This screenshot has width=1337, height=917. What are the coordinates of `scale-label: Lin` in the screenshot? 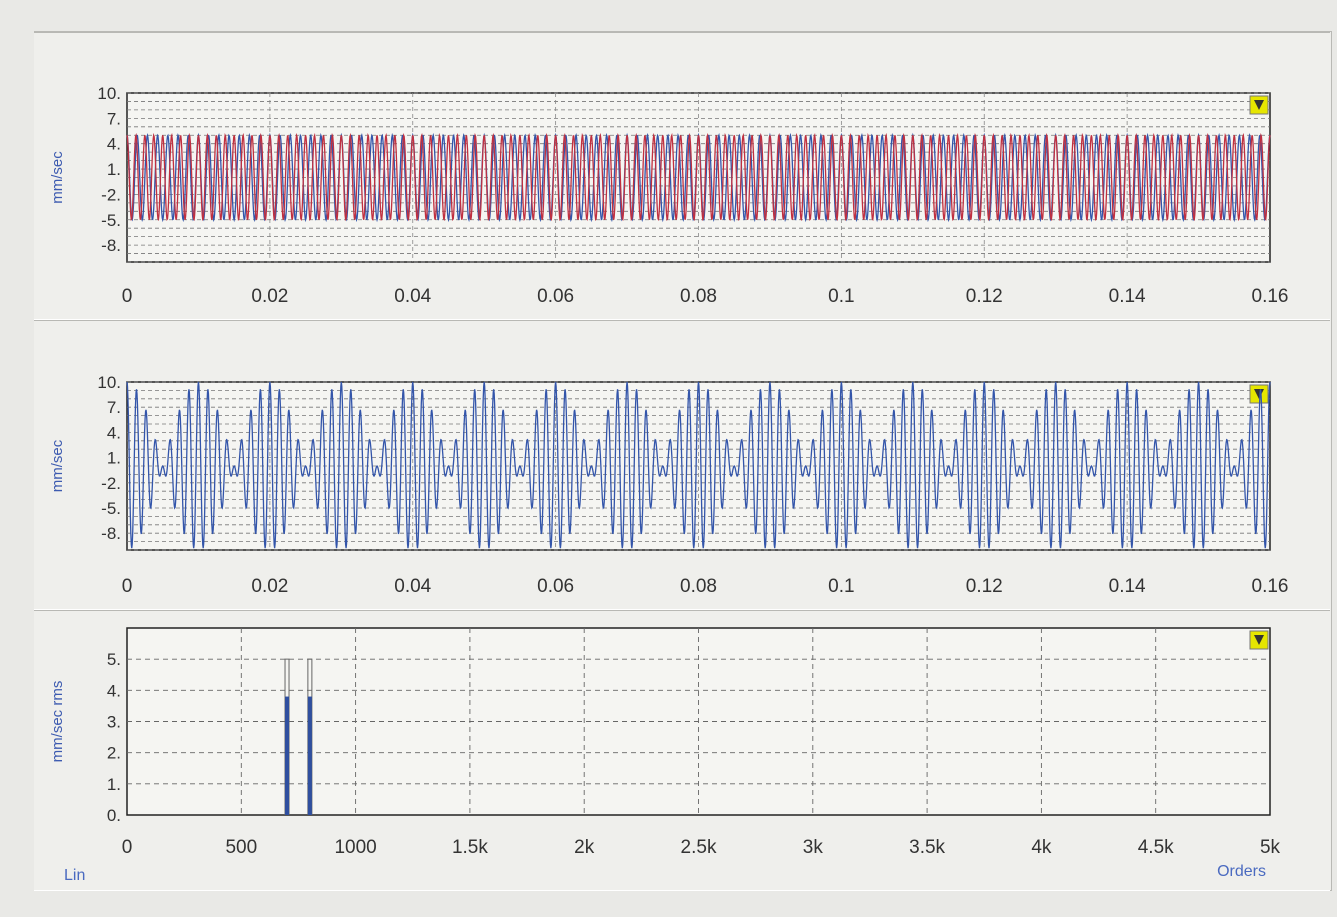 It's located at (74, 875).